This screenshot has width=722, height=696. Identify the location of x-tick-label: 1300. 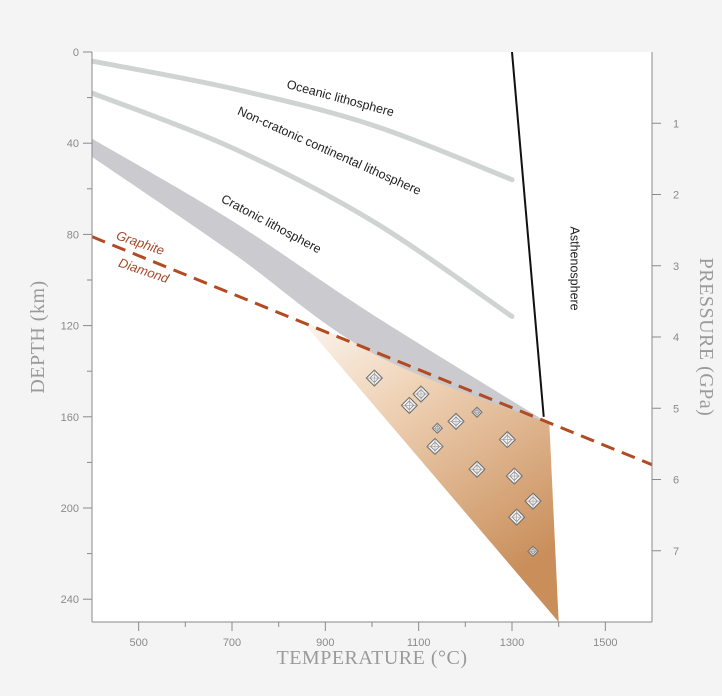
(512, 643).